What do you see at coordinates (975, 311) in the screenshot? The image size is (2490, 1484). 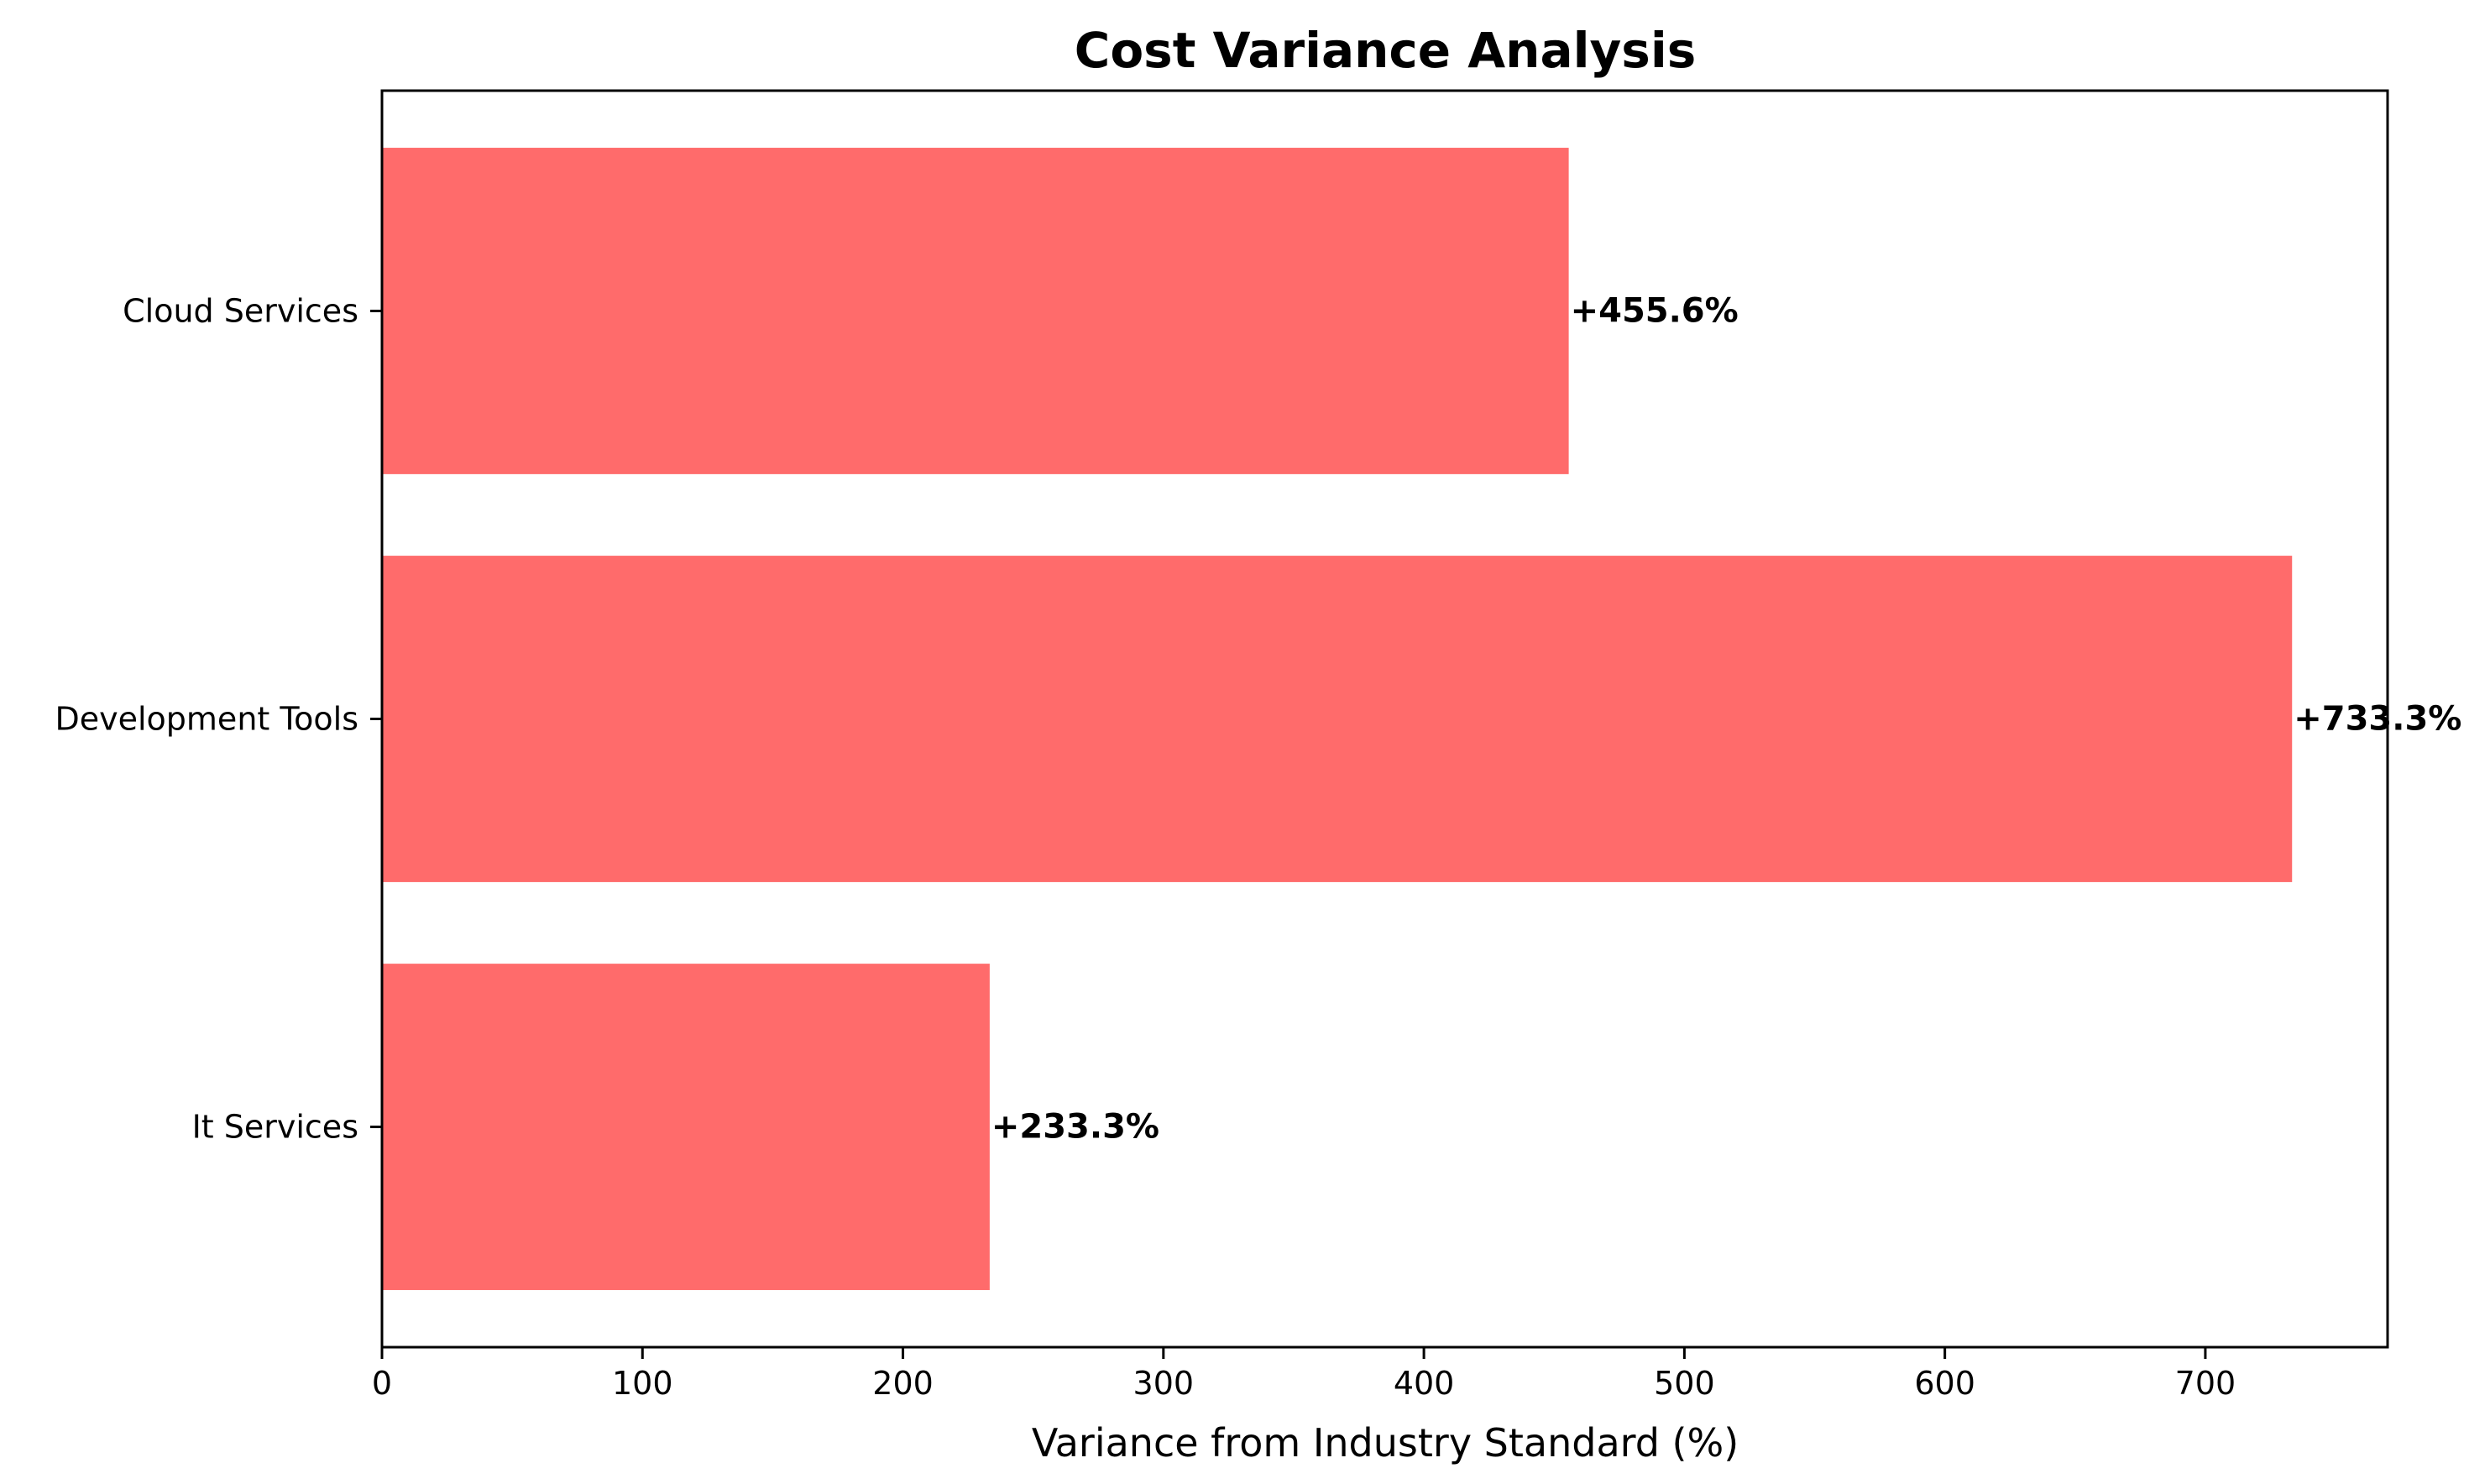 I see `bar-cloud-services` at bounding box center [975, 311].